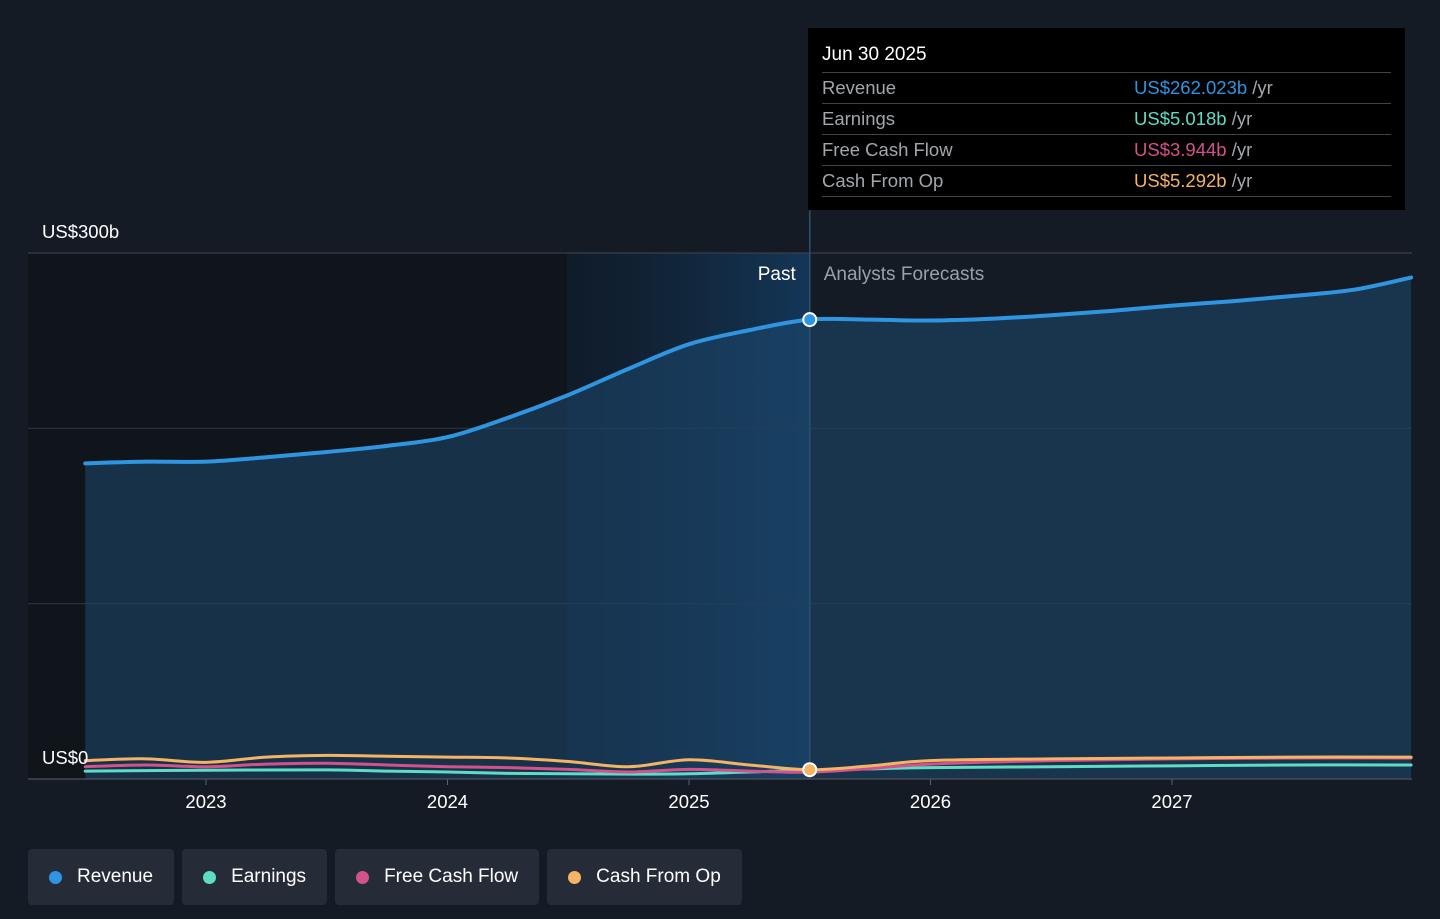 This screenshot has height=919, width=1440. I want to click on legend-label: Cash From Op, so click(658, 876).